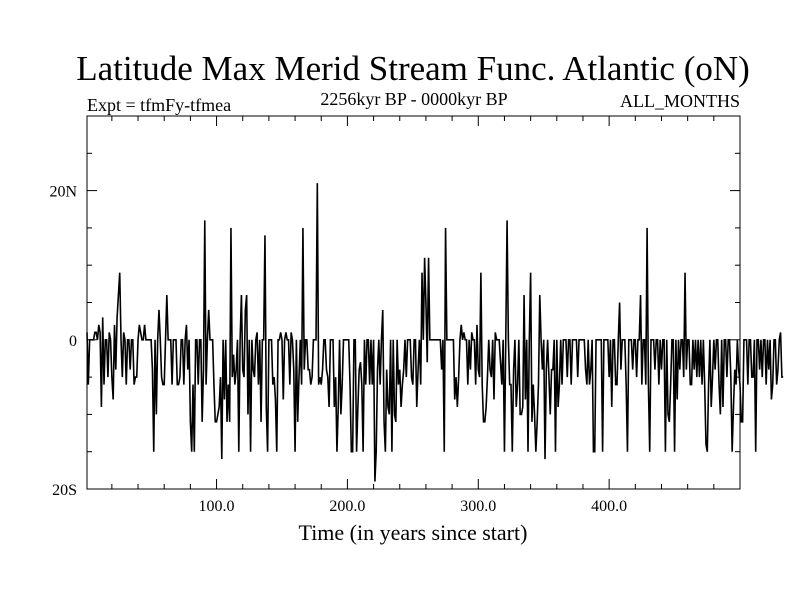  I want to click on x-axis-label: Time (in years since start), so click(413, 532).